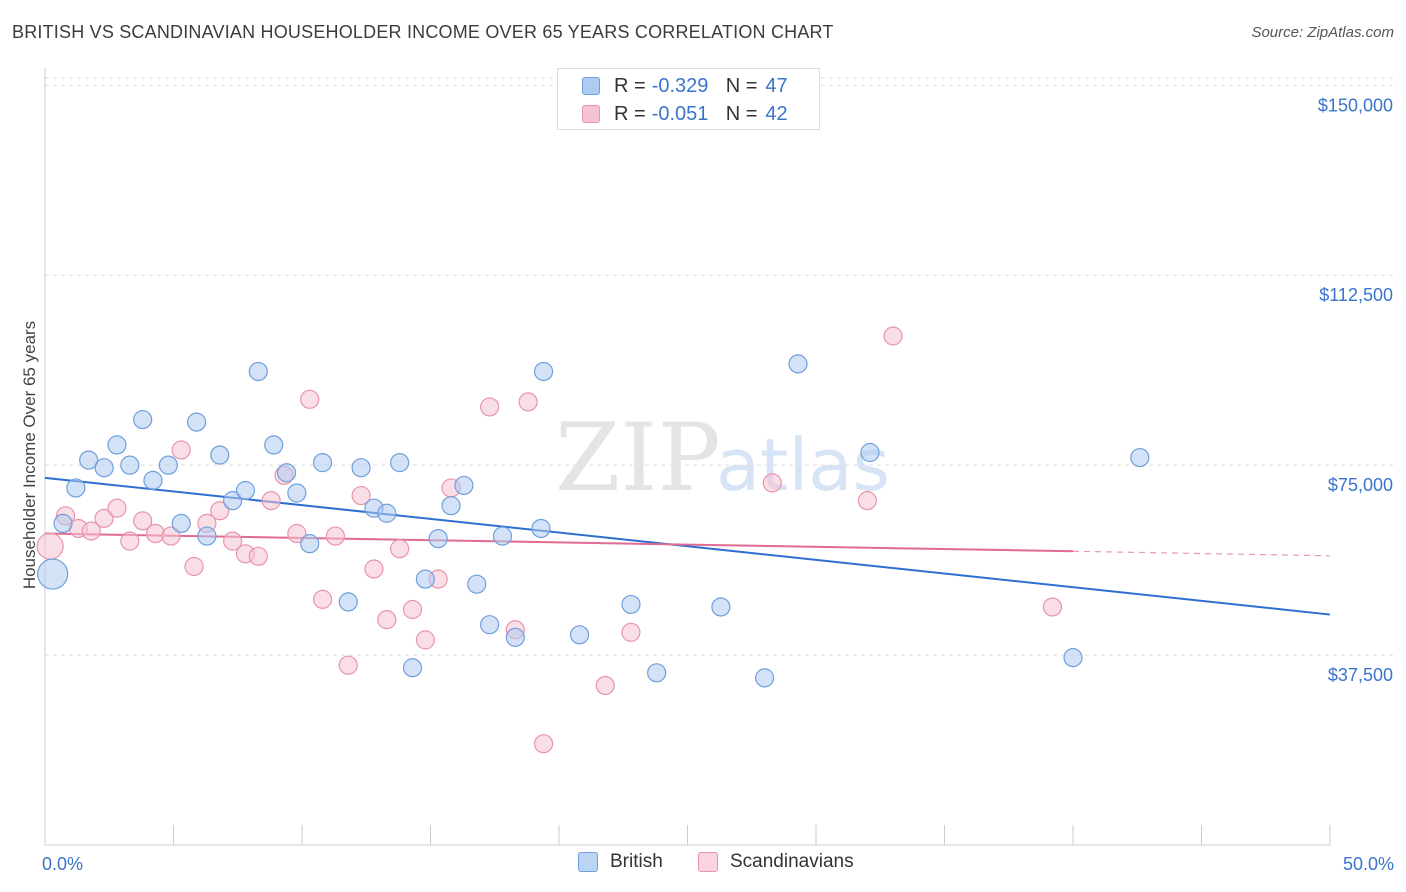 The height and width of the screenshot is (892, 1406). I want to click on series-legend-scandinavians: Scandinavians, so click(776, 862).